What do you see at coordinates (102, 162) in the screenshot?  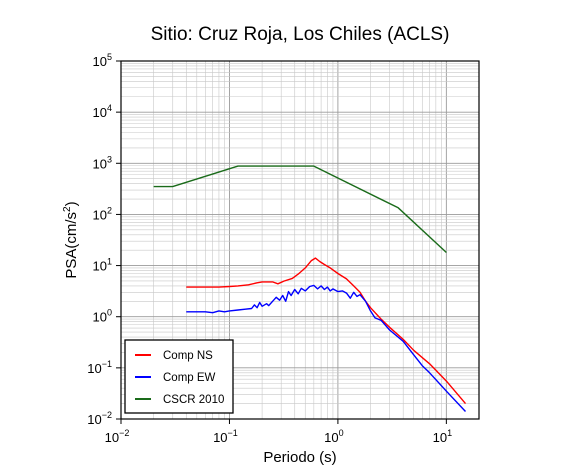 I see `y-tick-label: 10³` at bounding box center [102, 162].